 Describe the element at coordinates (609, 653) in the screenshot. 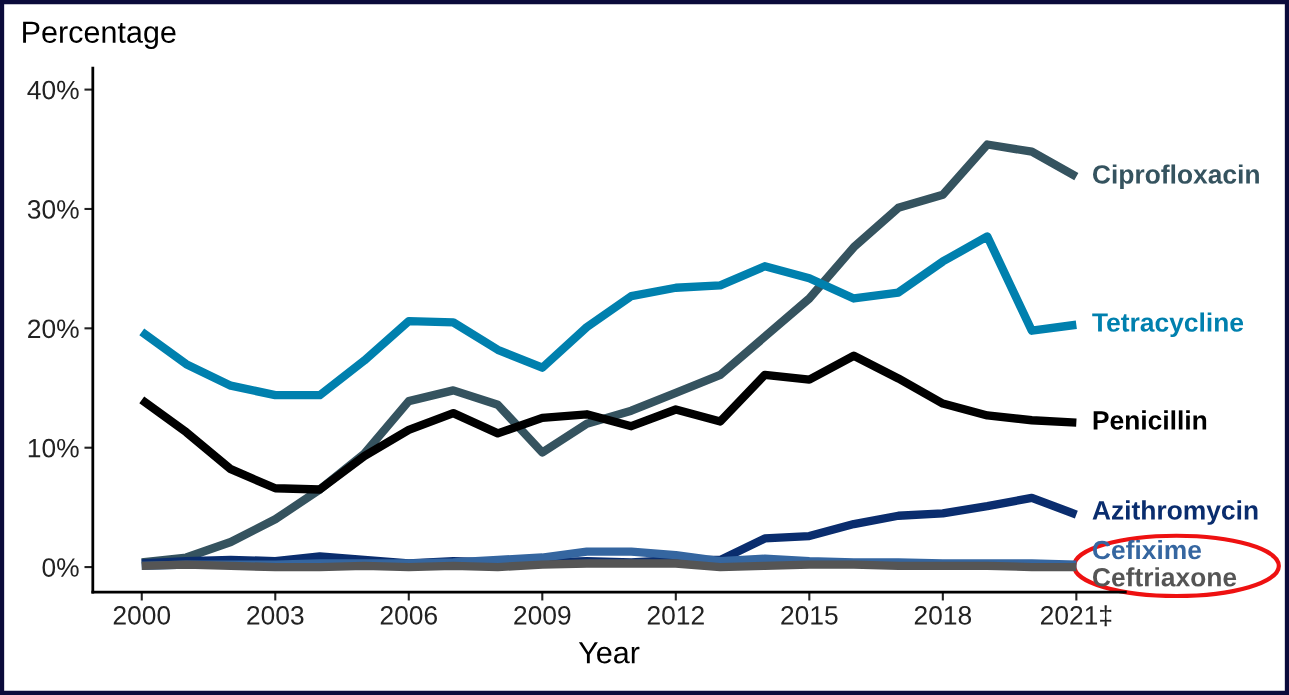

I see `x-axis-title: Year` at that location.